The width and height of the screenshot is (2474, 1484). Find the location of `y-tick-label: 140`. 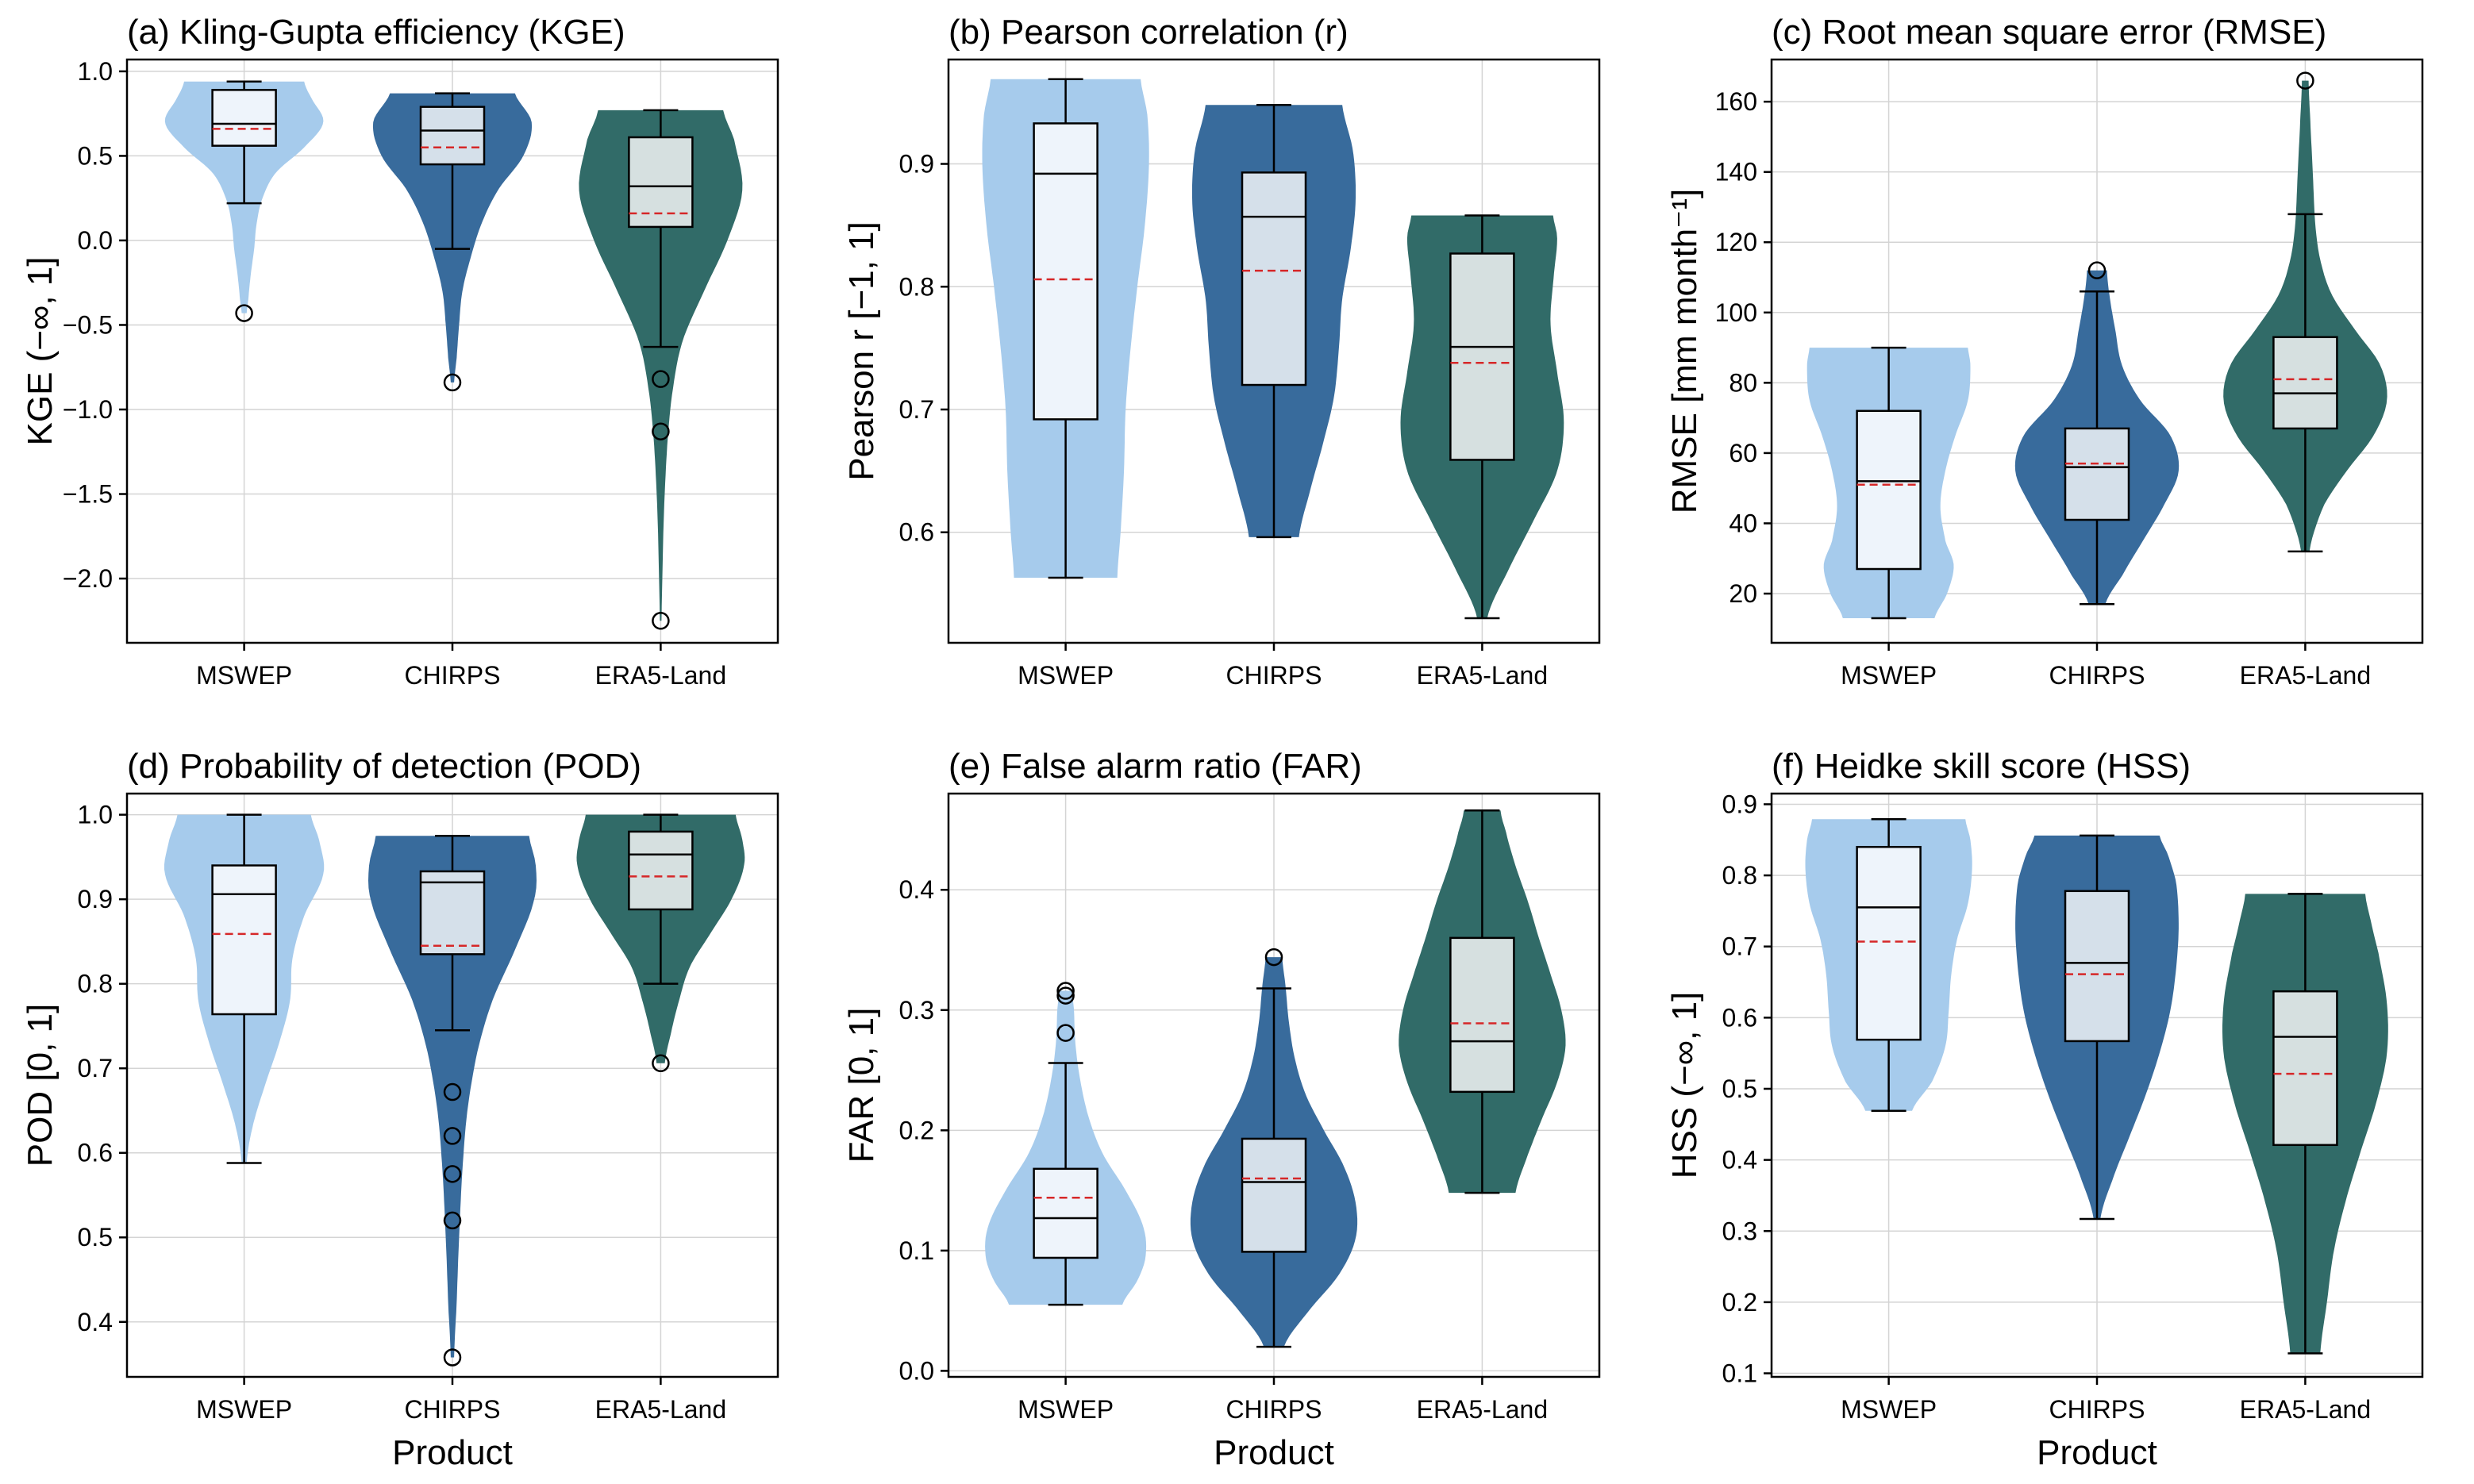

y-tick-label: 140 is located at coordinates (1736, 172).